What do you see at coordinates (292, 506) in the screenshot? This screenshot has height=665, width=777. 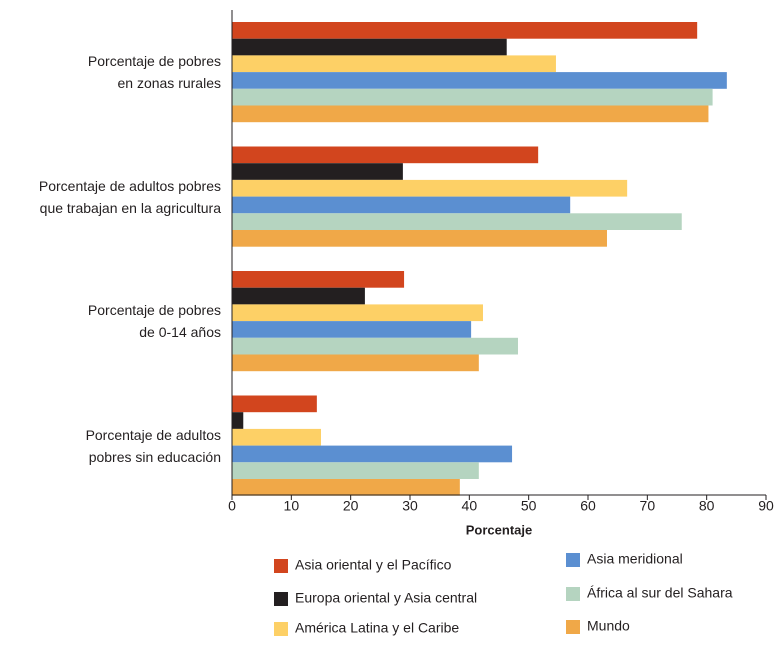 I see `x-tick-label: 10` at bounding box center [292, 506].